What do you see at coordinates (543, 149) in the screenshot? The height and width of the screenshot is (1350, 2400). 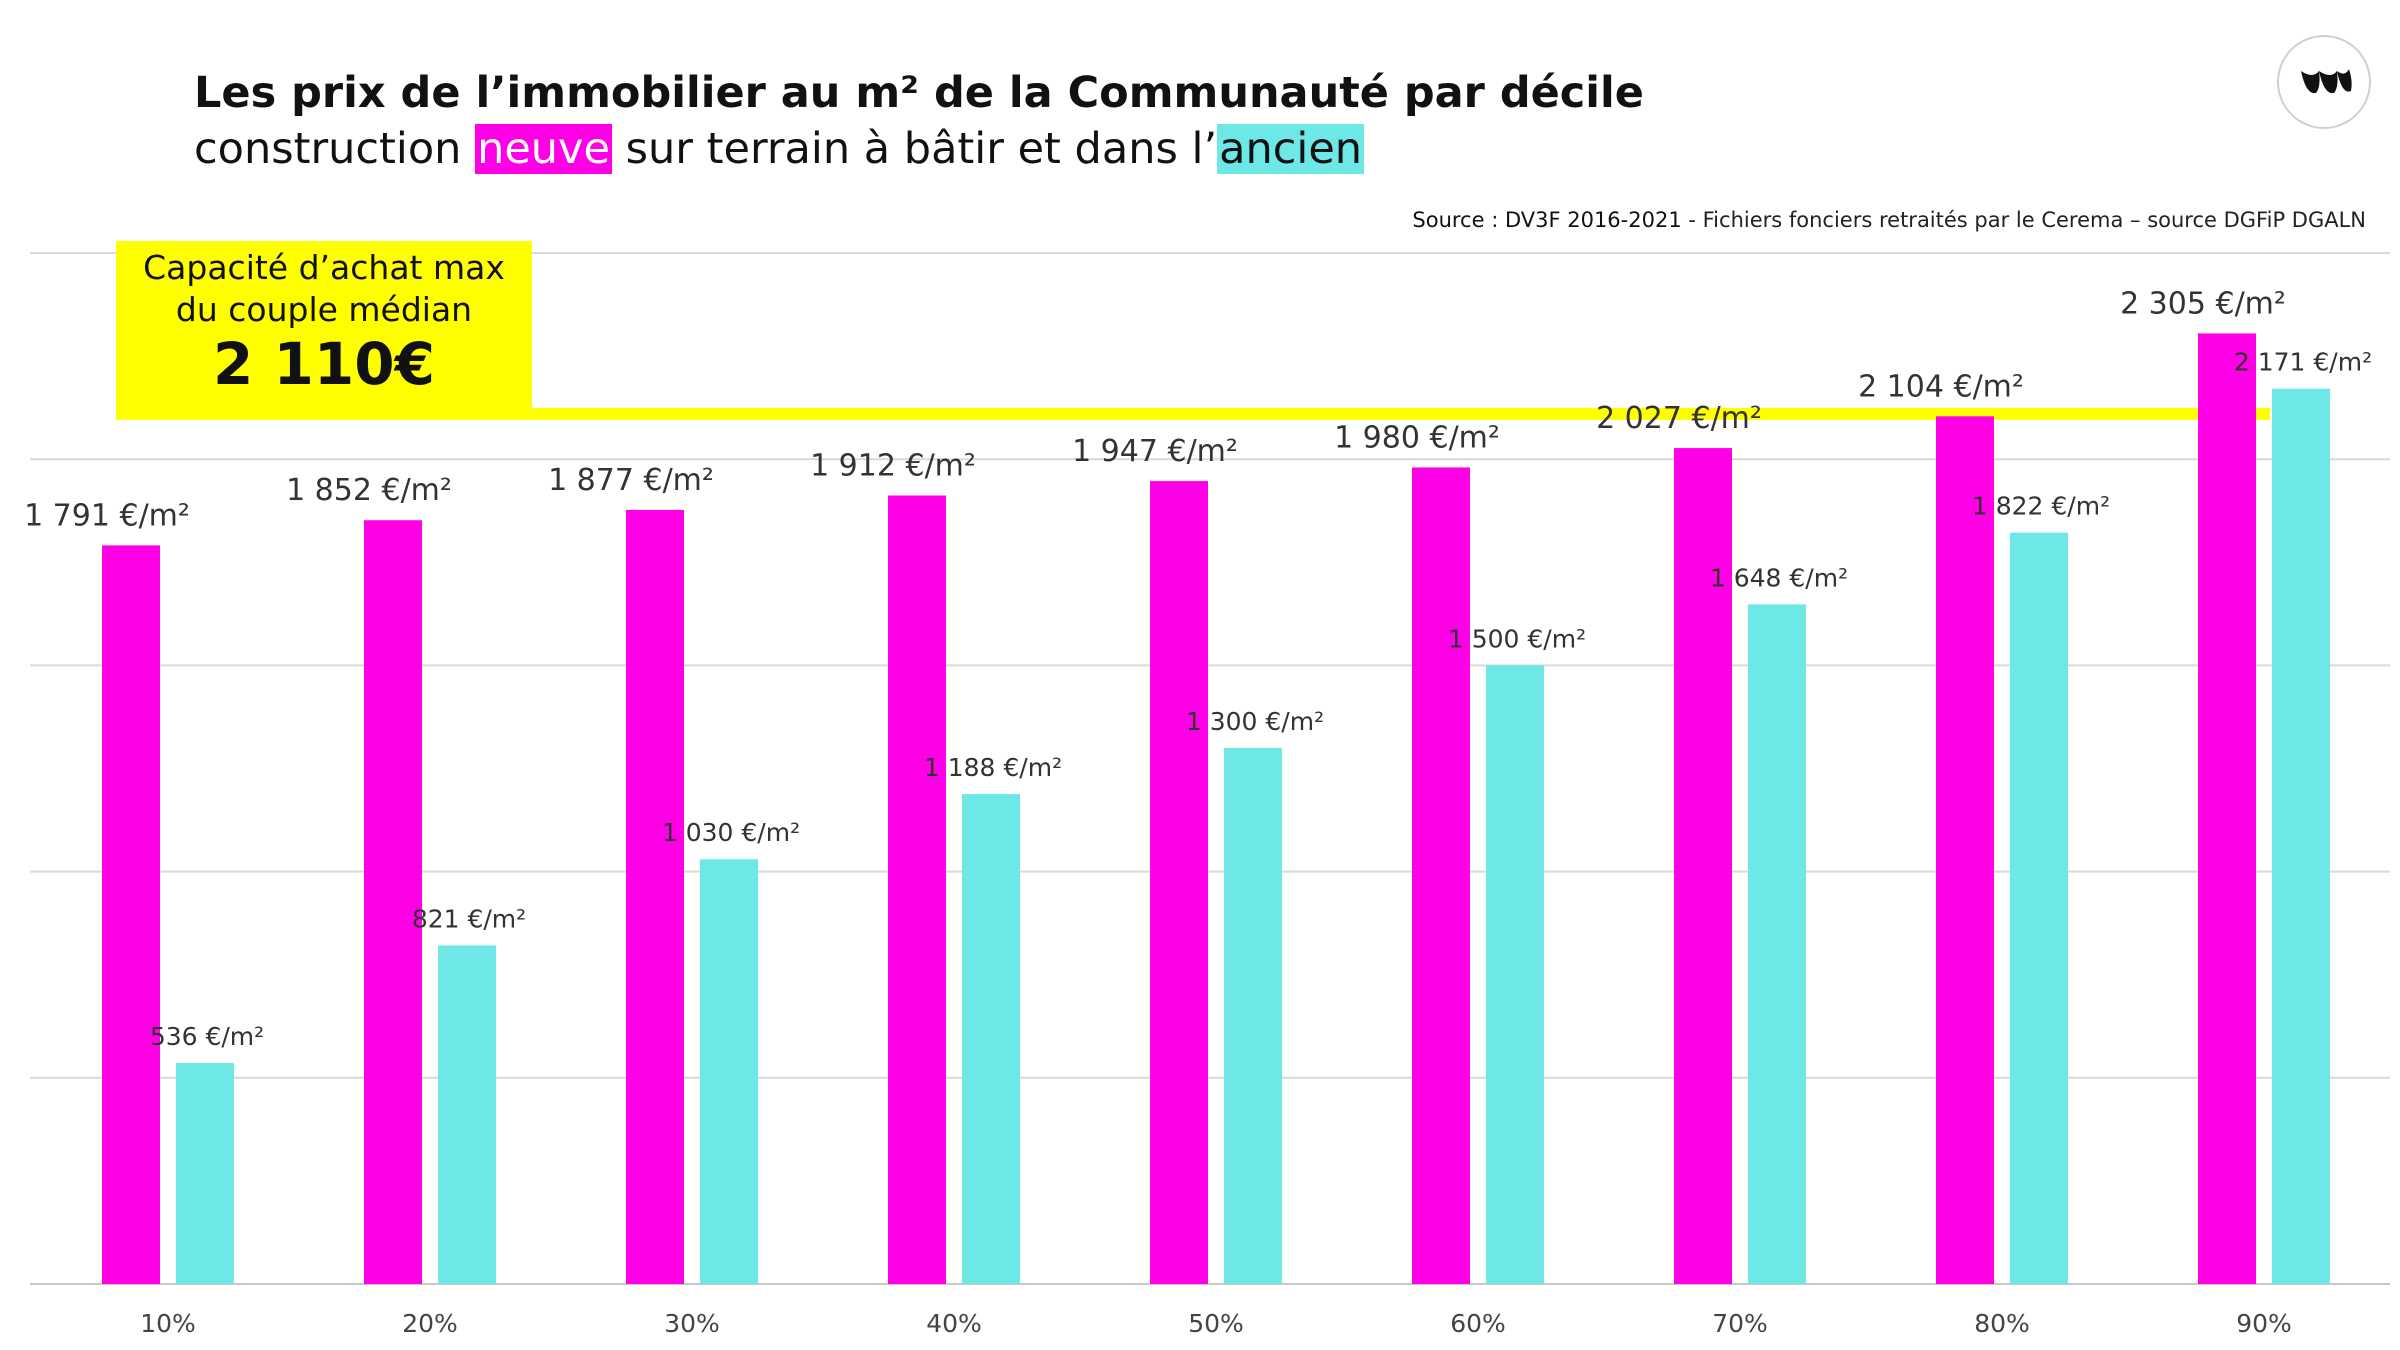 I see `subtitle-neuve-highlight: neuve` at bounding box center [543, 149].